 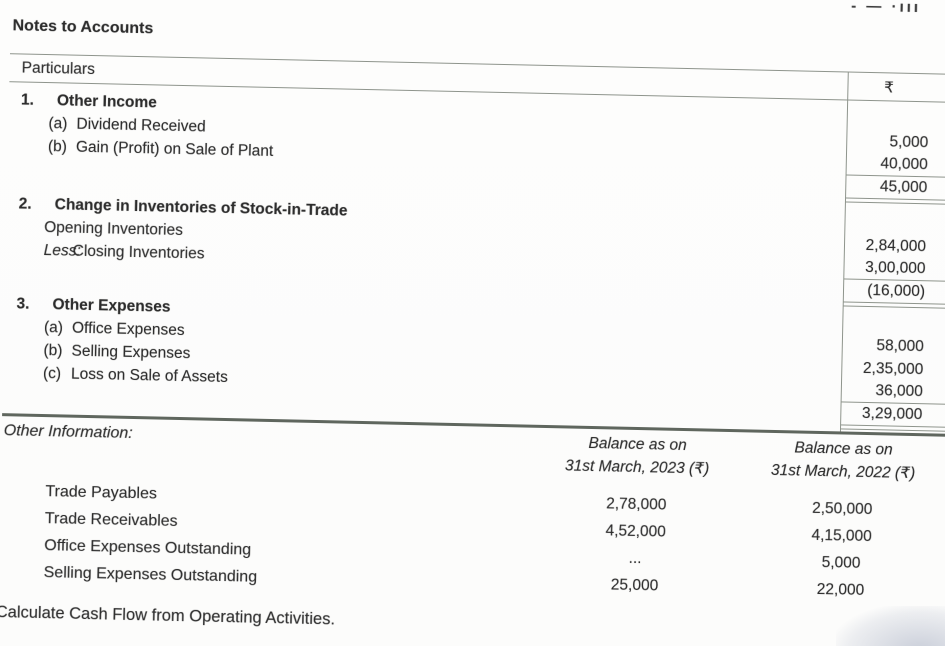 I want to click on row-label: Trade Payables, so click(x=101, y=493).